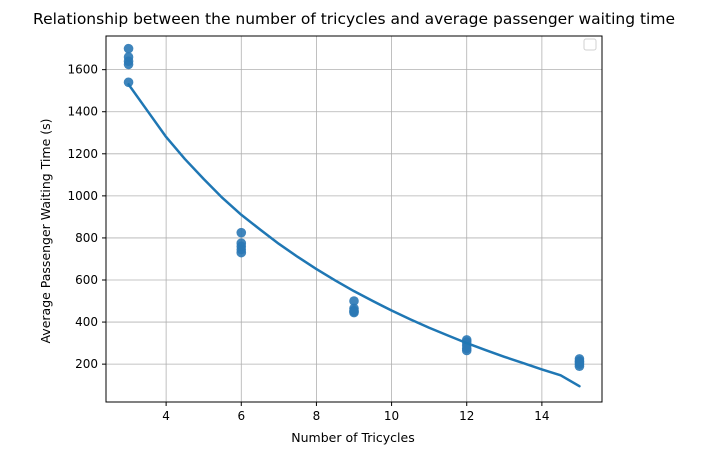 The height and width of the screenshot is (455, 707). Describe the element at coordinates (86, 280) in the screenshot. I see `y-tick-label: 600` at that location.